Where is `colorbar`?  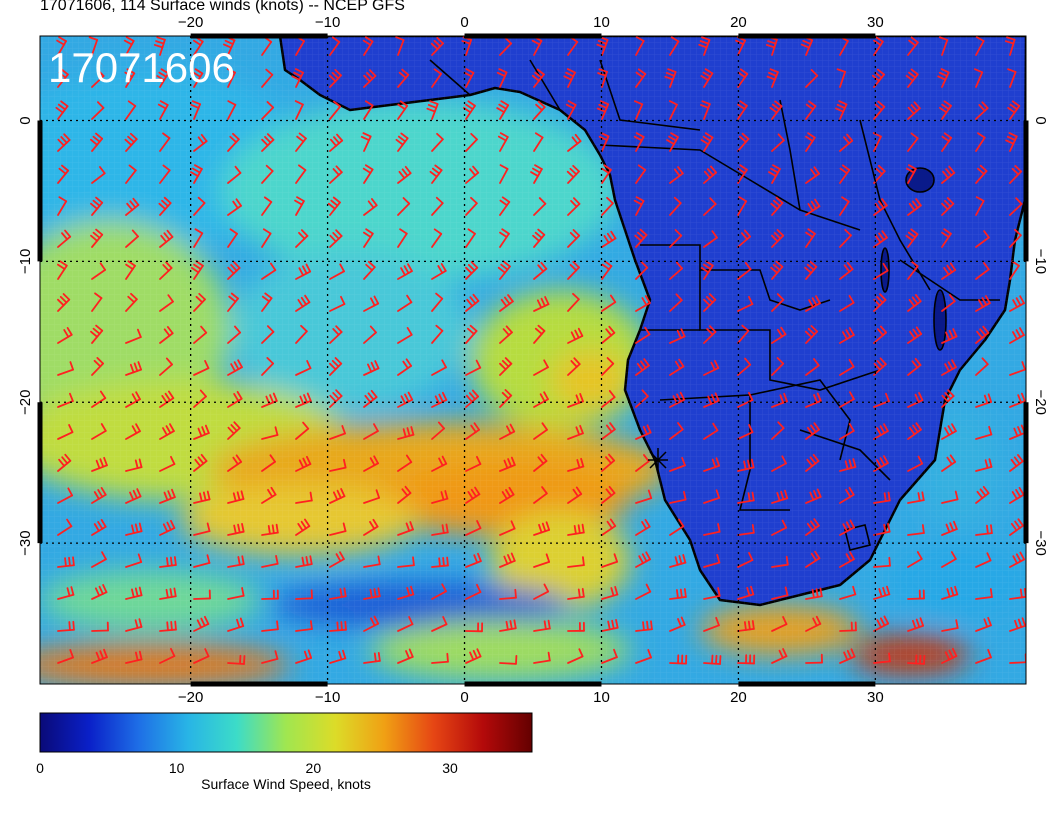
colorbar is located at coordinates (286, 732).